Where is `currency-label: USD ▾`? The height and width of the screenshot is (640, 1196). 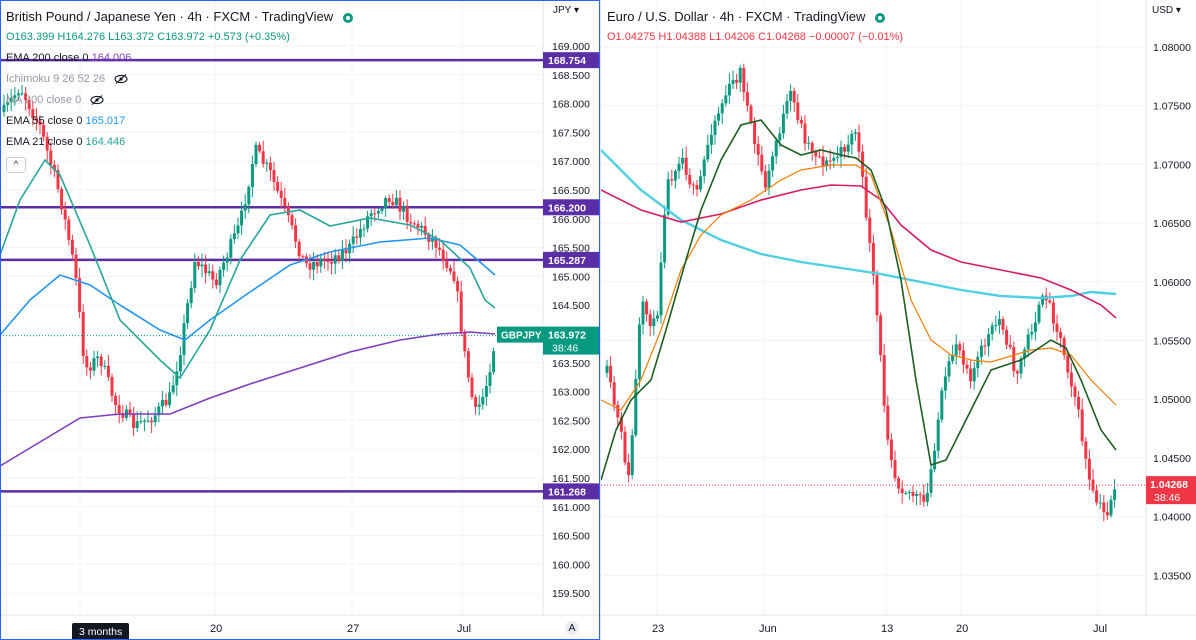 currency-label: USD ▾ is located at coordinates (1166, 10).